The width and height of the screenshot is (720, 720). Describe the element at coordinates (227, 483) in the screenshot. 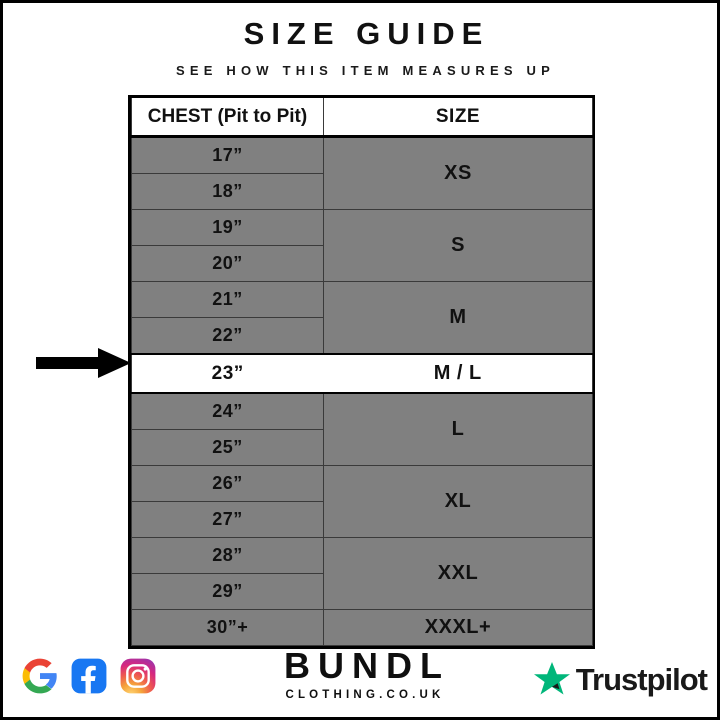

I see `chest-measurement-cell: 26”` at that location.